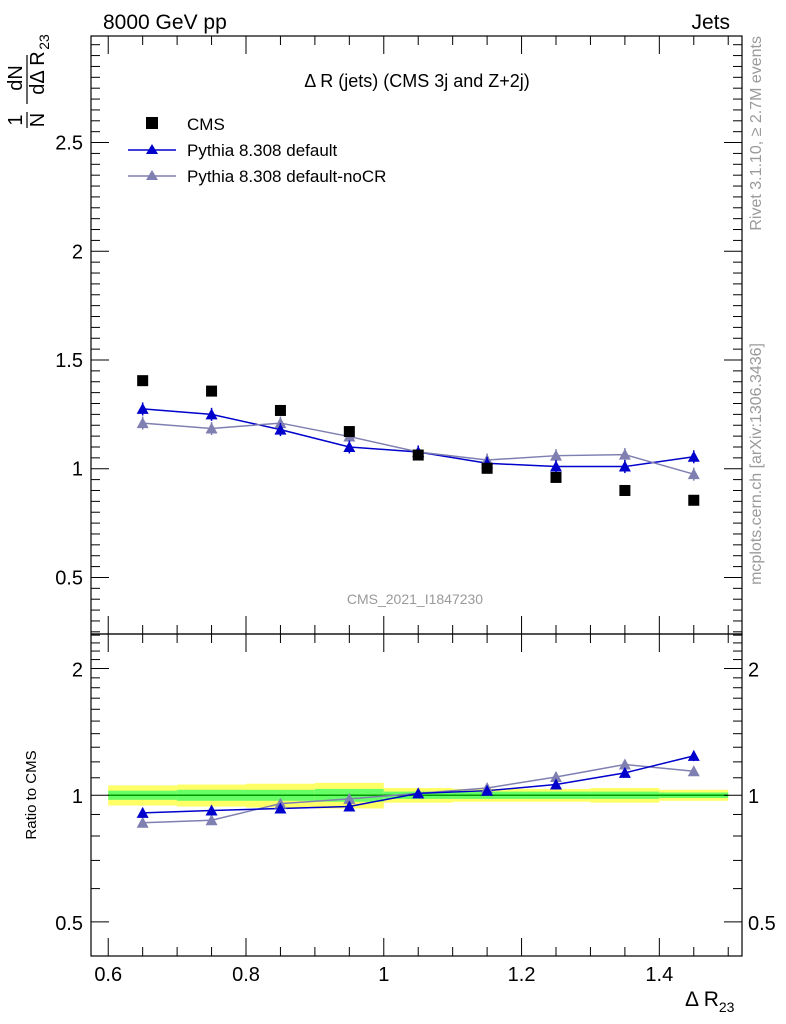 The width and height of the screenshot is (786, 1024). What do you see at coordinates (38, 120) in the screenshot?
I see `ylabel-frac-den: N` at bounding box center [38, 120].